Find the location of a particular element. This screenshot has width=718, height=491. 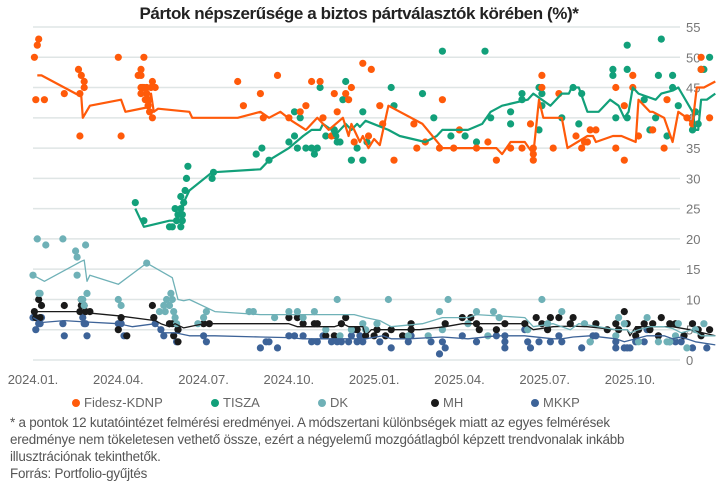

y-tick-label: 0 is located at coordinates (689, 360).